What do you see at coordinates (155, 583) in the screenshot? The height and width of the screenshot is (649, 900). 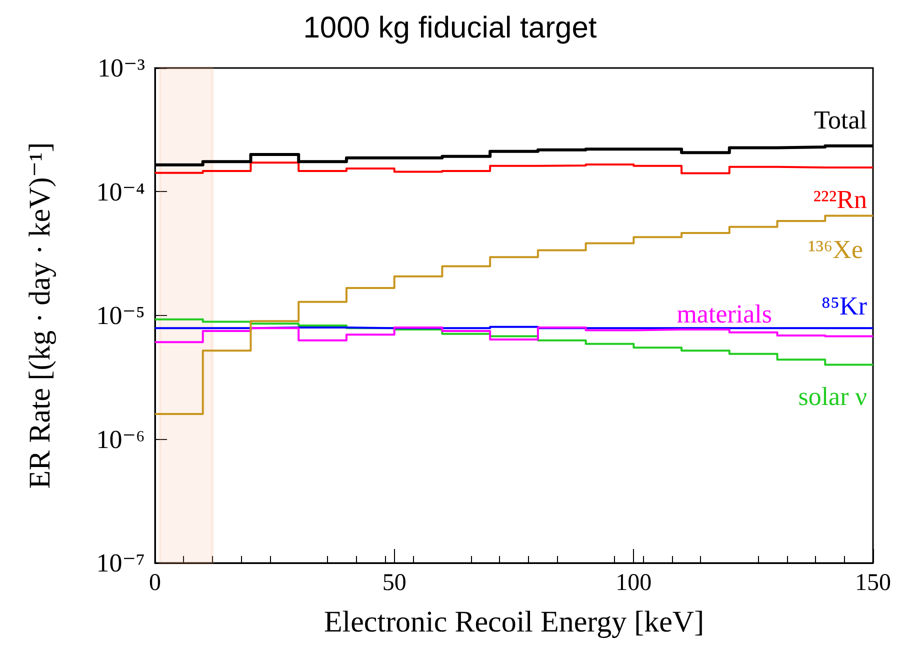 I see `x-tick-label: 0` at bounding box center [155, 583].